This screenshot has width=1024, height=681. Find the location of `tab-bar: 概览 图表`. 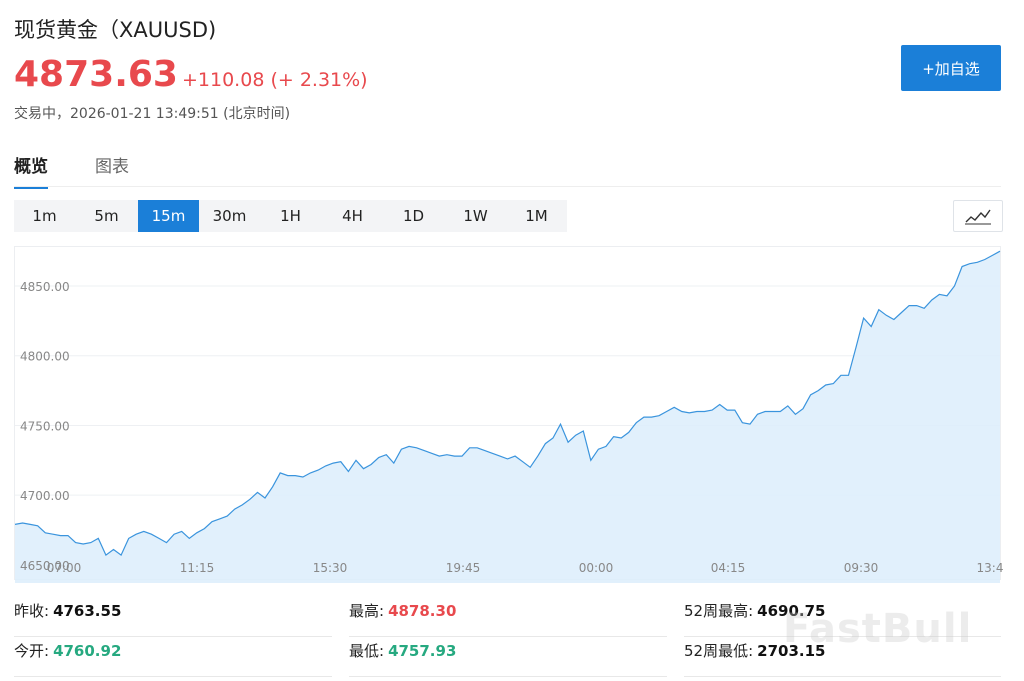

tab-bar: 概览 图表 is located at coordinates (507, 169).